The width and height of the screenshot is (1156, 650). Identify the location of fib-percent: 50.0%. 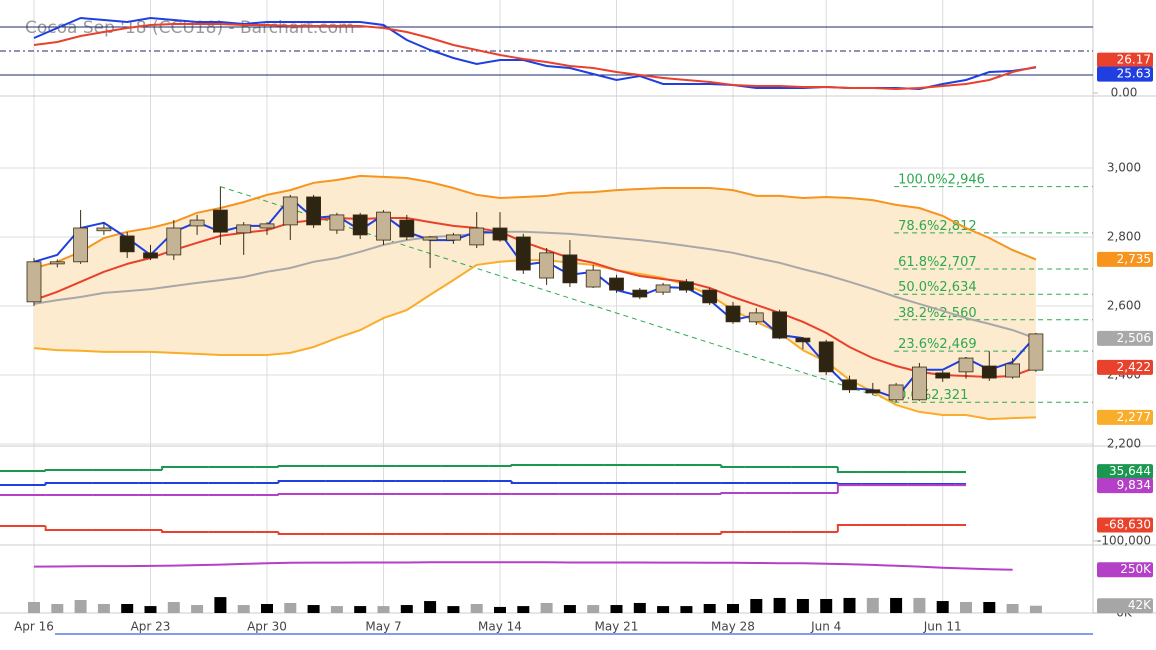
(918, 287).